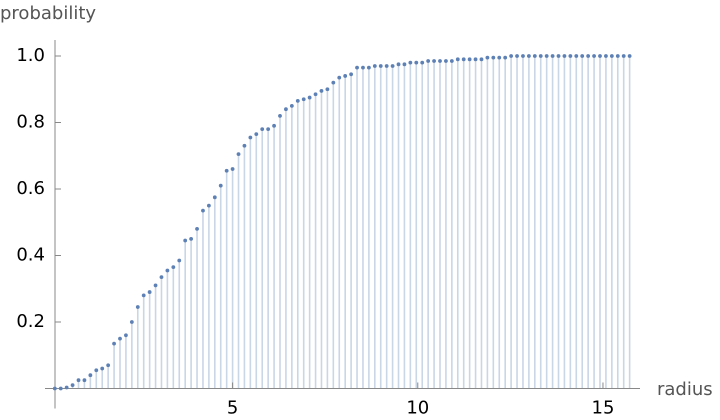  I want to click on x-axis-title: radius, so click(685, 389).